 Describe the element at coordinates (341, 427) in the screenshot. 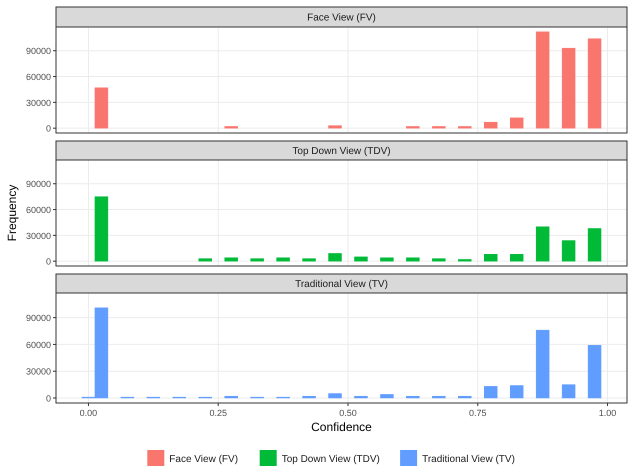

I see `x-axis-title: Confidence` at that location.